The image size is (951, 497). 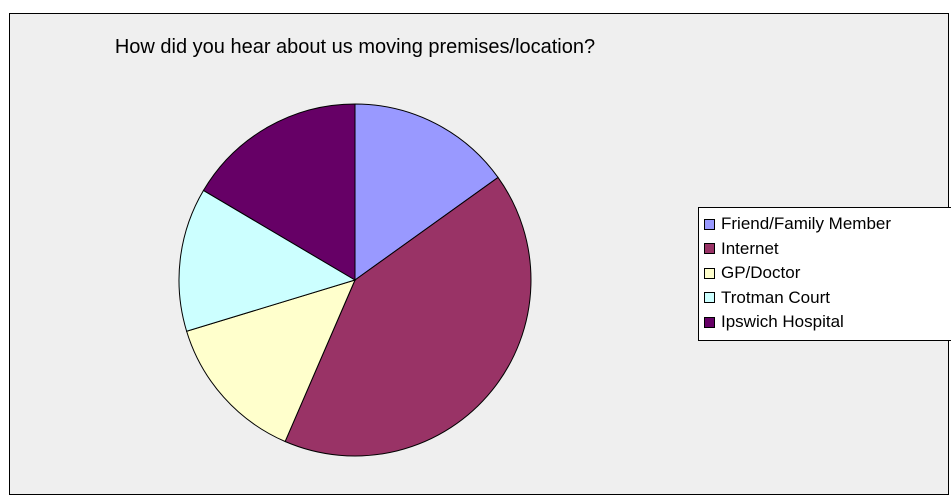 I want to click on legend-item: Friend/Family Member, so click(x=827, y=224).